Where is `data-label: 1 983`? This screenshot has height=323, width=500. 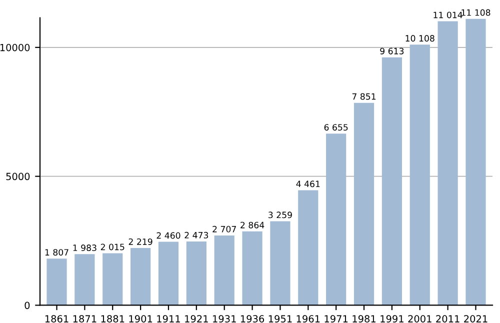 data-label: 1 983 is located at coordinates (84, 248).